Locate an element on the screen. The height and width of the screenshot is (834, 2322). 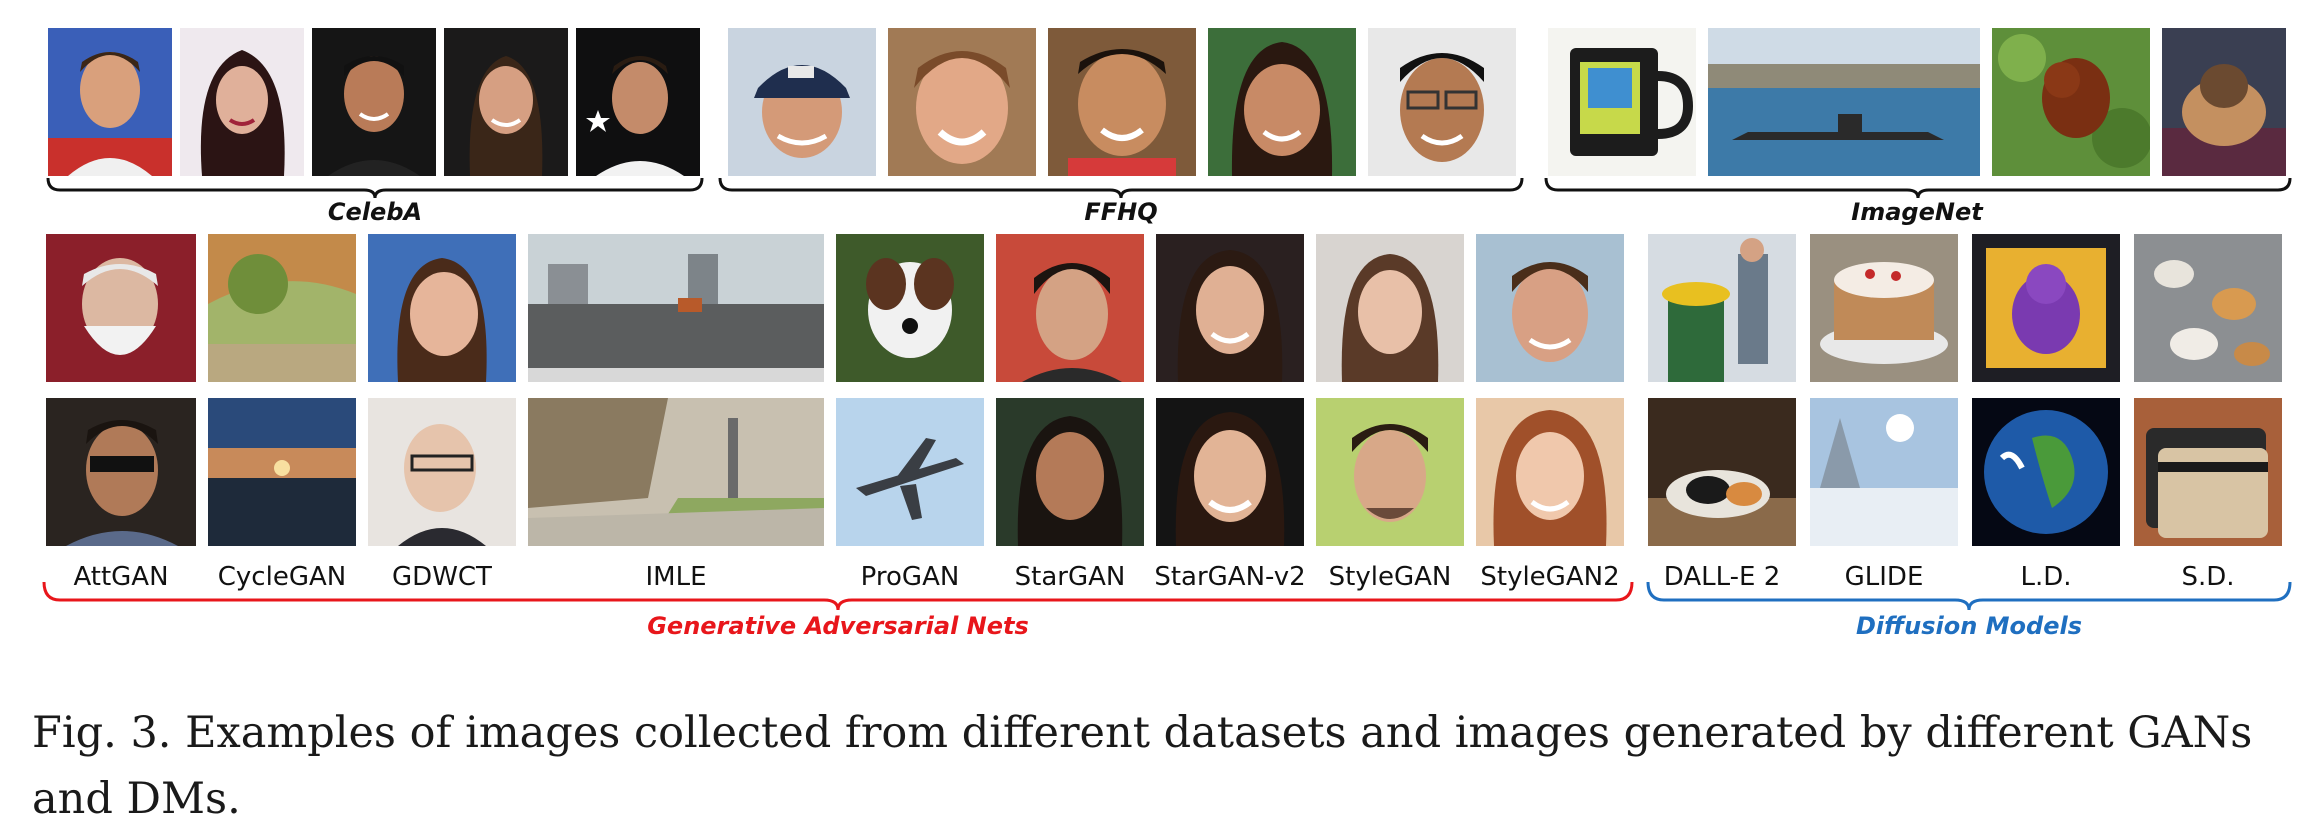
model-label-gdwct: GDWCT is located at coordinates (442, 577).